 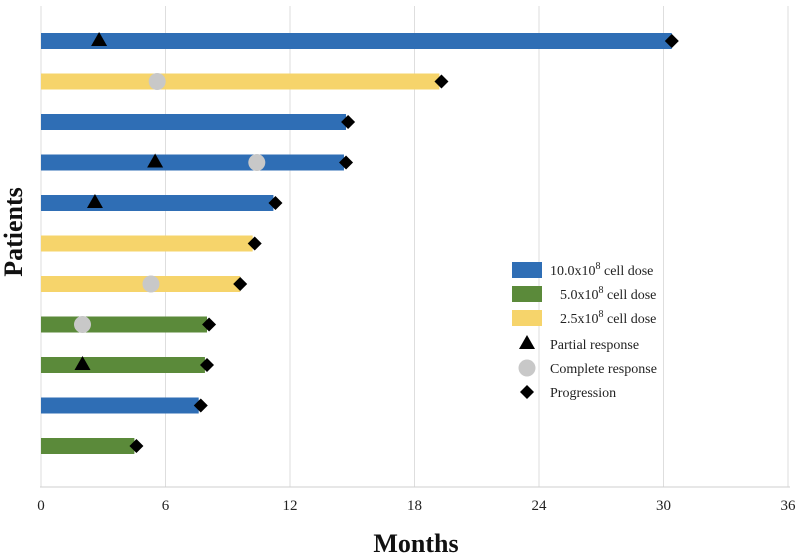 I want to click on legend-label-triangle: Partial response, so click(x=594, y=345).